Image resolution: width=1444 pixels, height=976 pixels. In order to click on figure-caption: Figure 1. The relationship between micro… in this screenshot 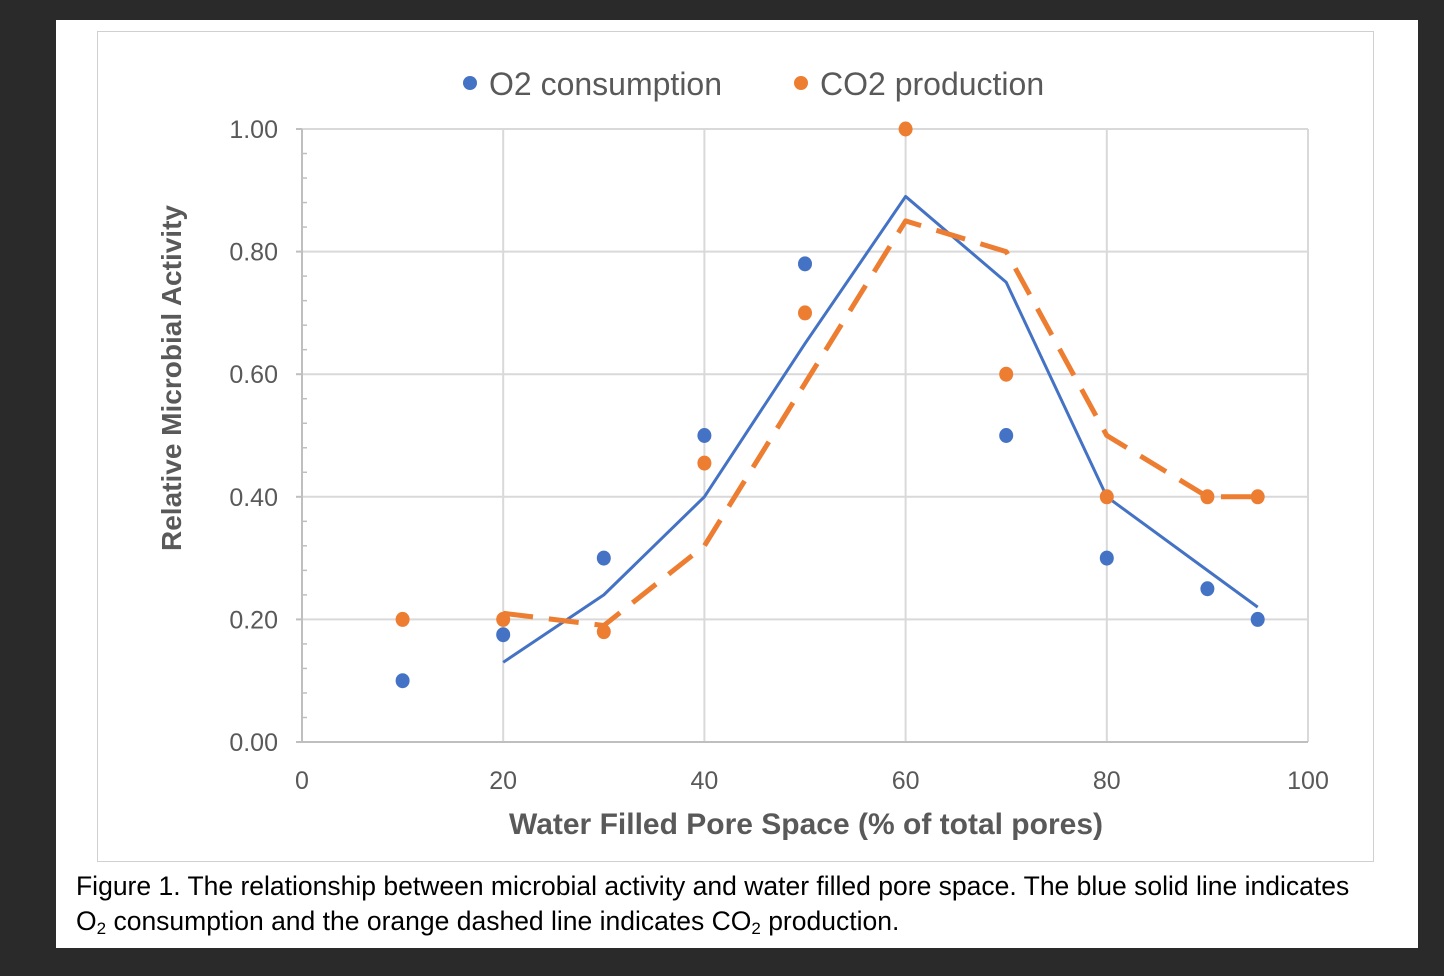, I will do `click(726, 904)`.